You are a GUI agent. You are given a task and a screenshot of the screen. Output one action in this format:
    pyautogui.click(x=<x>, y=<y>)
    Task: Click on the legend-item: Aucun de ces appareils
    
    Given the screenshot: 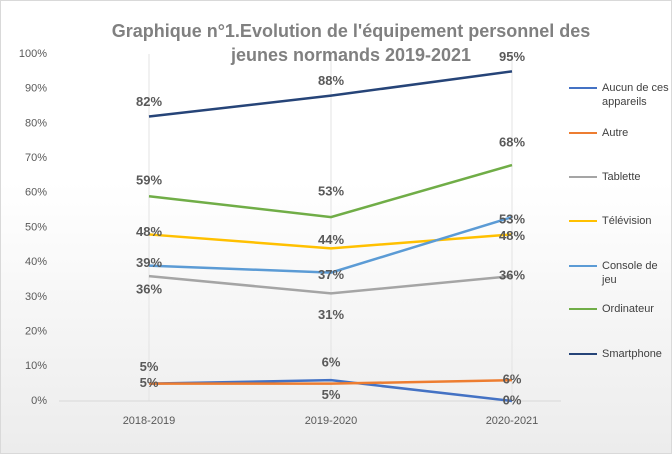 What is the action you would take?
    pyautogui.click(x=619, y=95)
    